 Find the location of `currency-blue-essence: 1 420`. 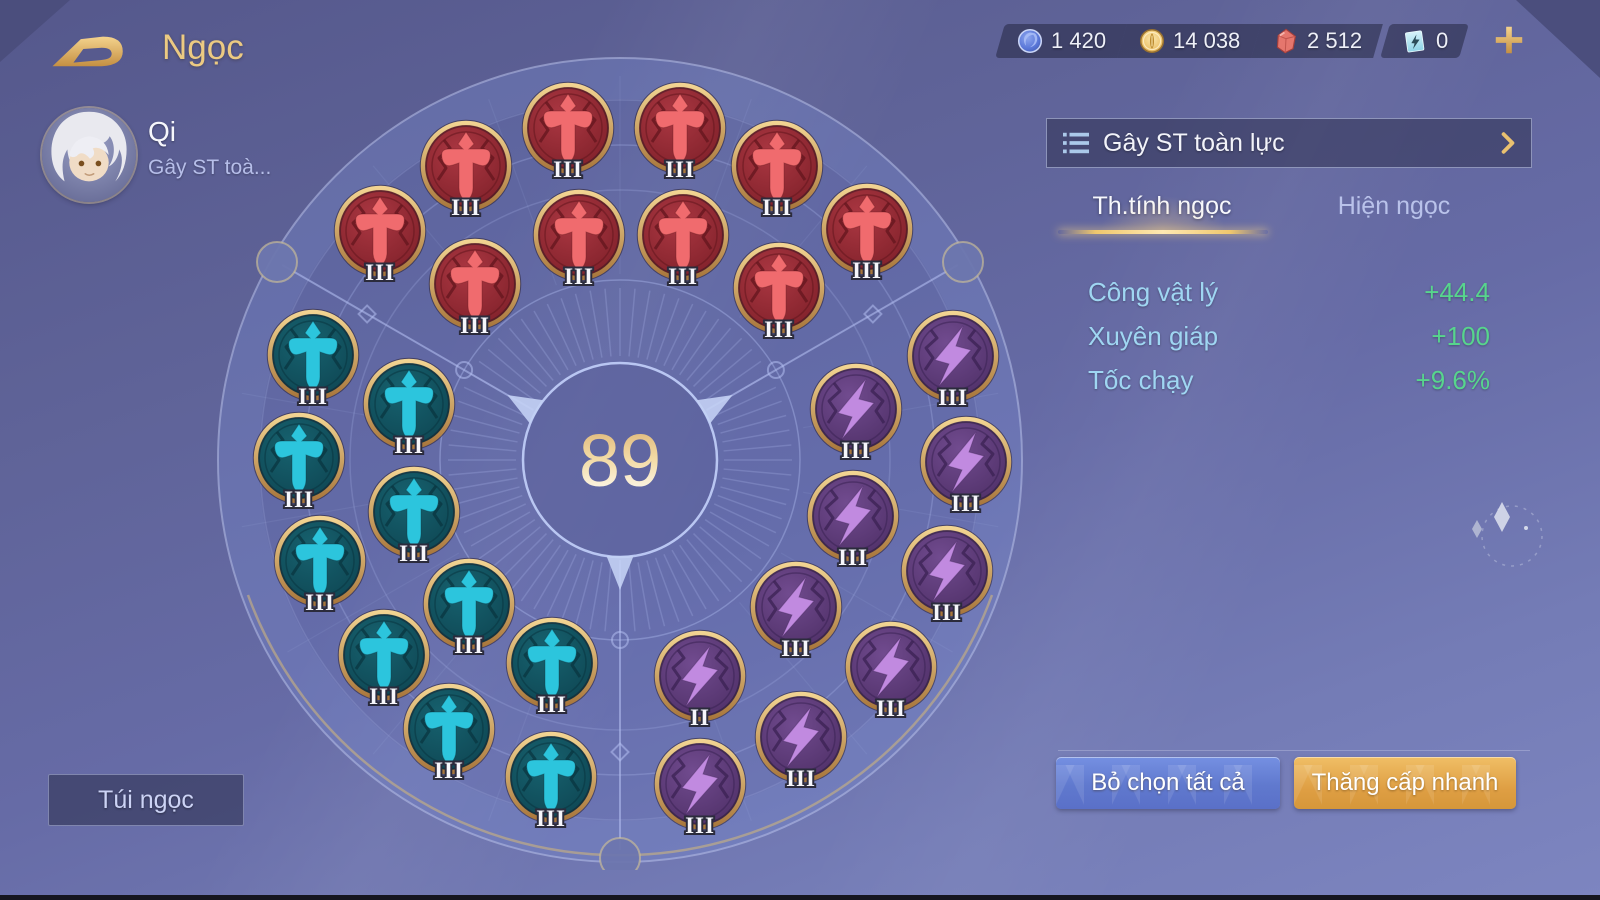

currency-blue-essence: 1 420 is located at coordinates (1061, 41).